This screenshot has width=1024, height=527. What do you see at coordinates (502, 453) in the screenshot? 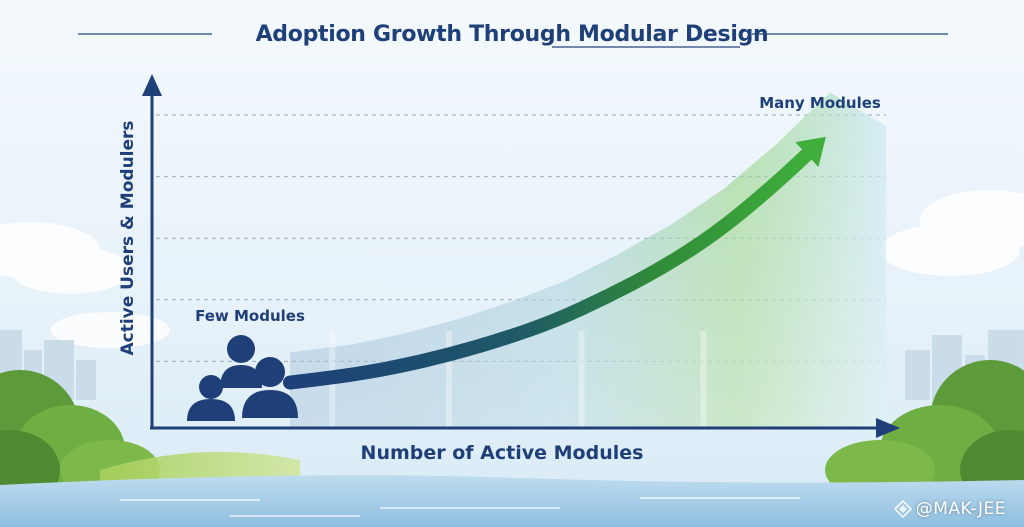
I see `x-axis-label: Number of Active Modules` at bounding box center [502, 453].